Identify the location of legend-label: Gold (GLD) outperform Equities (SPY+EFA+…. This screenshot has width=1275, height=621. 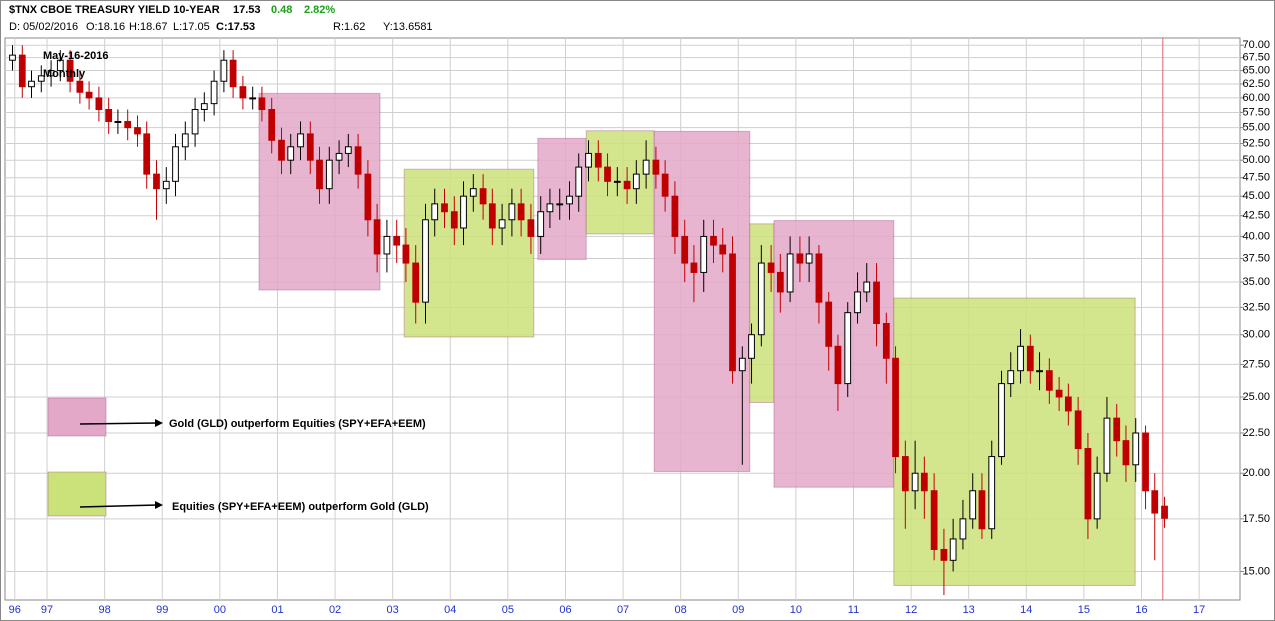
(297, 424).